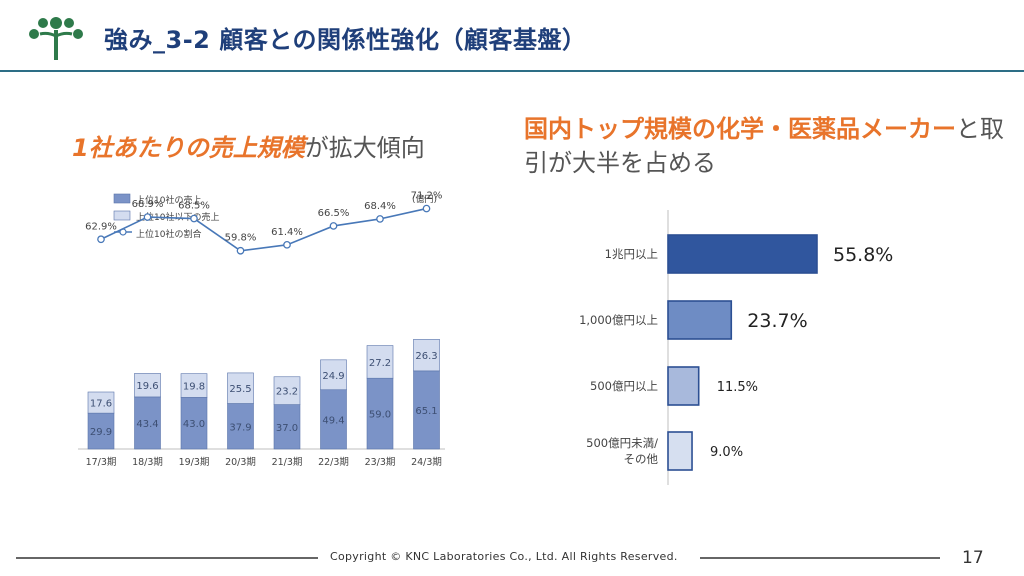 The height and width of the screenshot is (576, 1024). I want to click on data-label-top10: 43.0, so click(194, 424).